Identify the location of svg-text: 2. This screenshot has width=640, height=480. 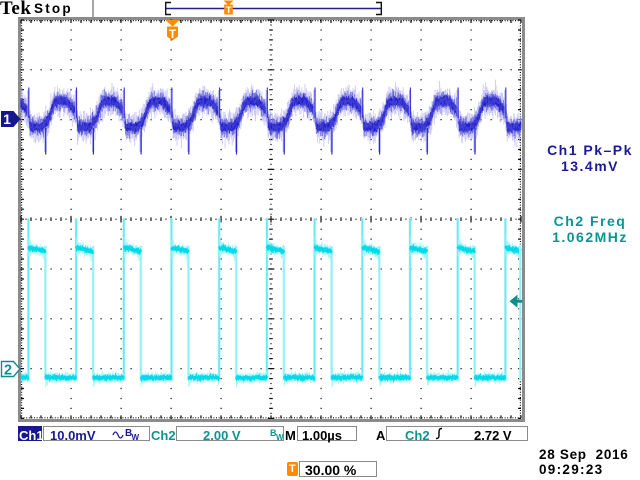
(8, 371).